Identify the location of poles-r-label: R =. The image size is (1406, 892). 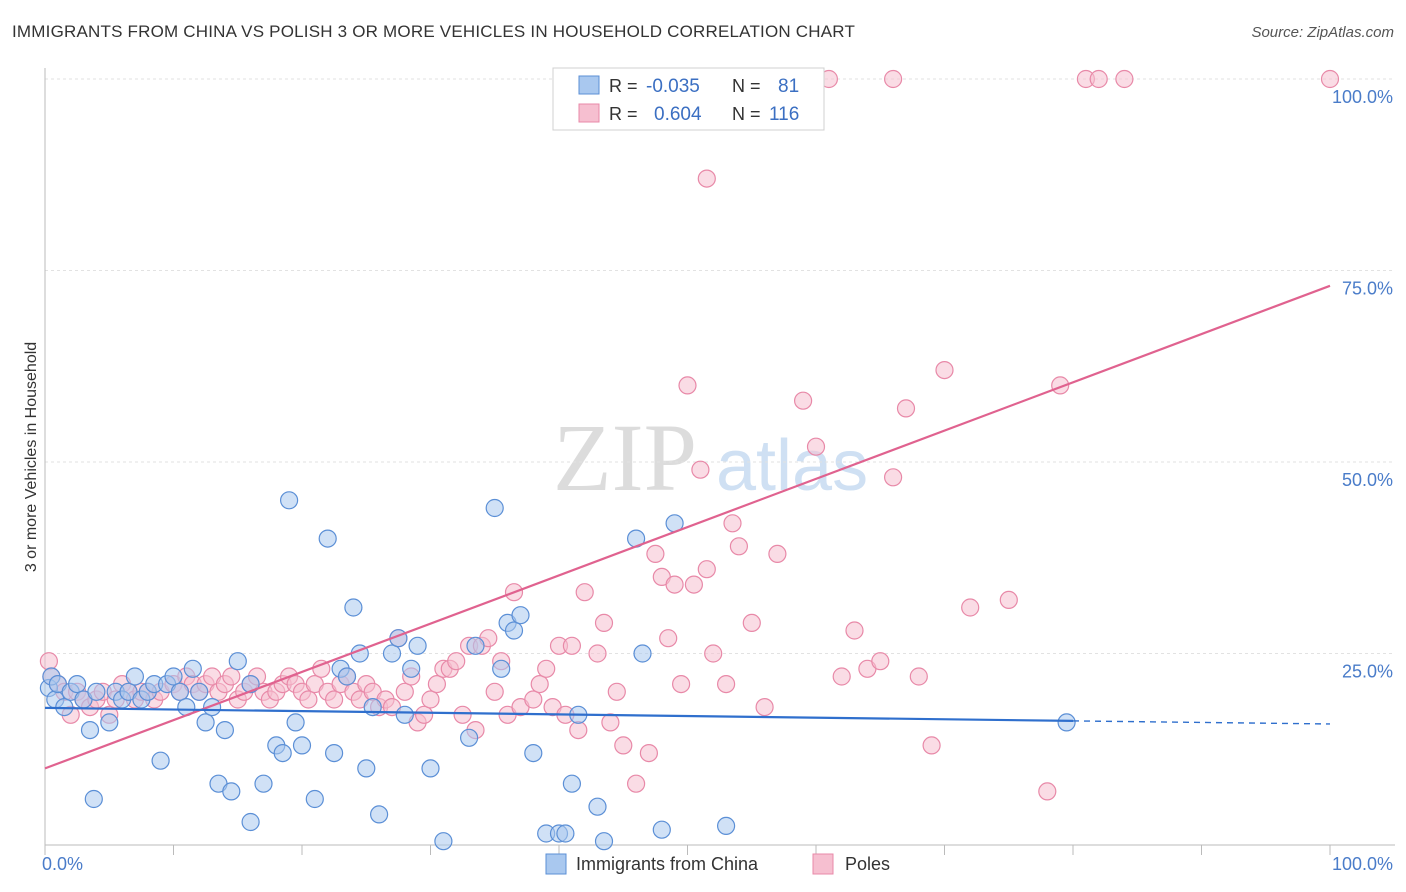
(623, 114).